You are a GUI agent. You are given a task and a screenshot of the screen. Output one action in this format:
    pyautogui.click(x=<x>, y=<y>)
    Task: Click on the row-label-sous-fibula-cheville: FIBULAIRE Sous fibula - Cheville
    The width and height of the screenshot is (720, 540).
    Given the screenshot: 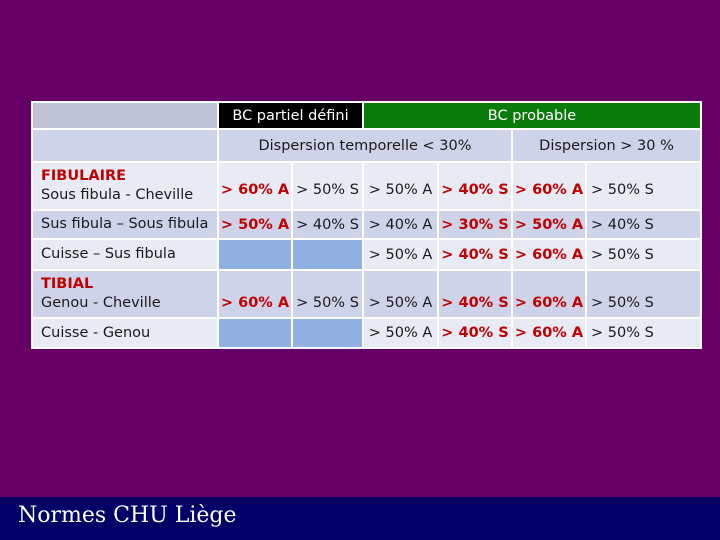 What is the action you would take?
    pyautogui.click(x=125, y=186)
    